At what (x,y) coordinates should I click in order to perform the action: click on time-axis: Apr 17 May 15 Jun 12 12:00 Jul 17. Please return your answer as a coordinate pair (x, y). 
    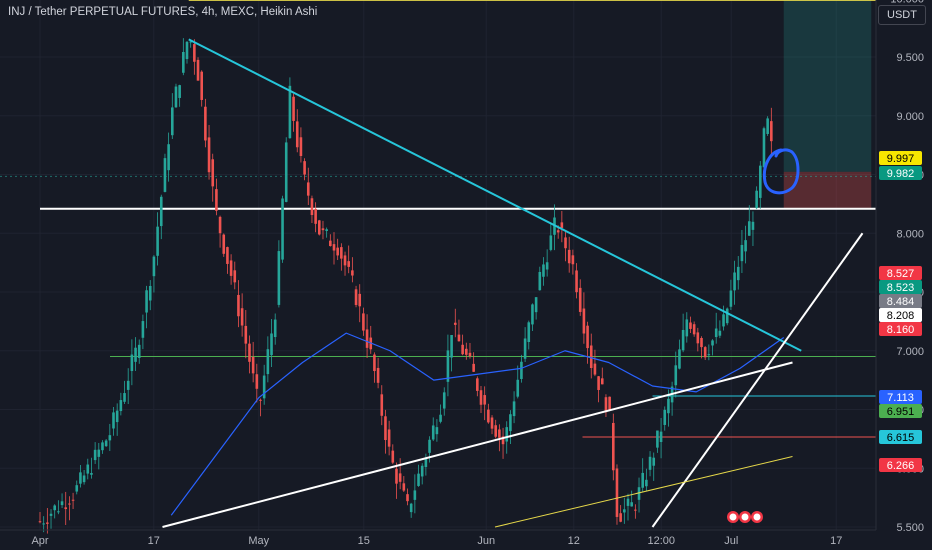
    Looking at the image, I should click on (436, 541).